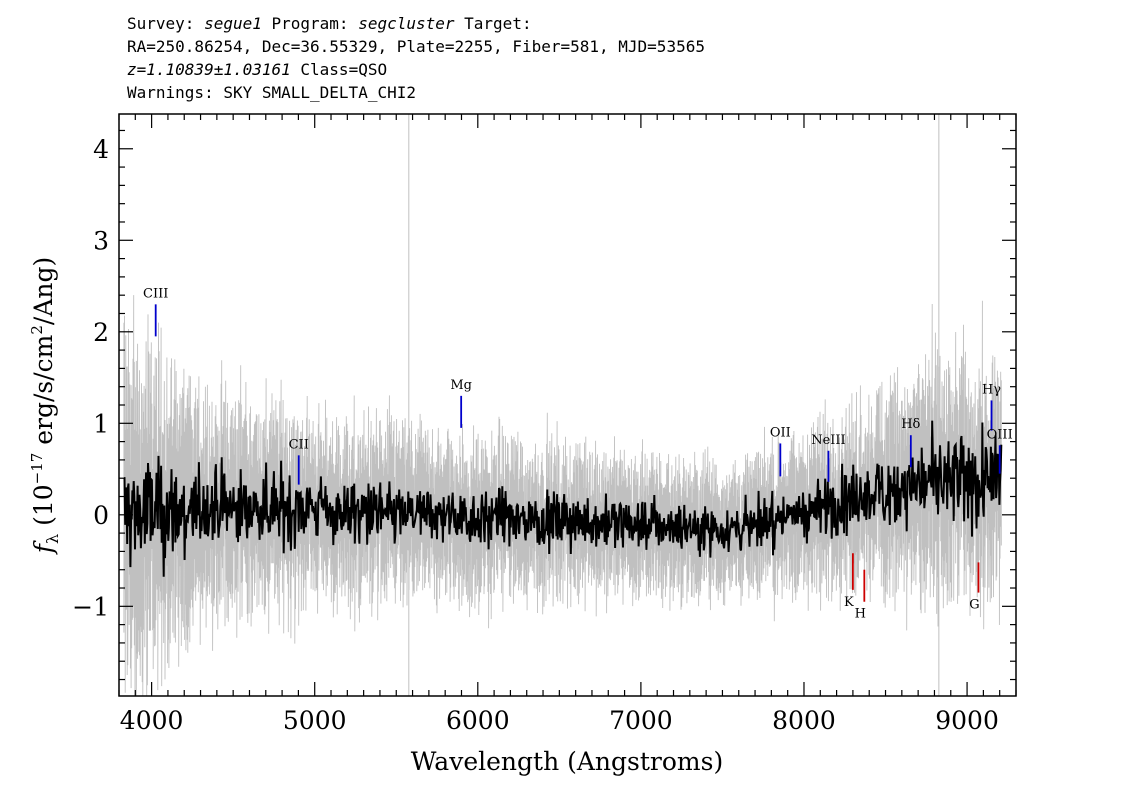 The width and height of the screenshot is (1134, 810). Describe the element at coordinates (101, 240) in the screenshot. I see `y-tick-label: 3` at that location.